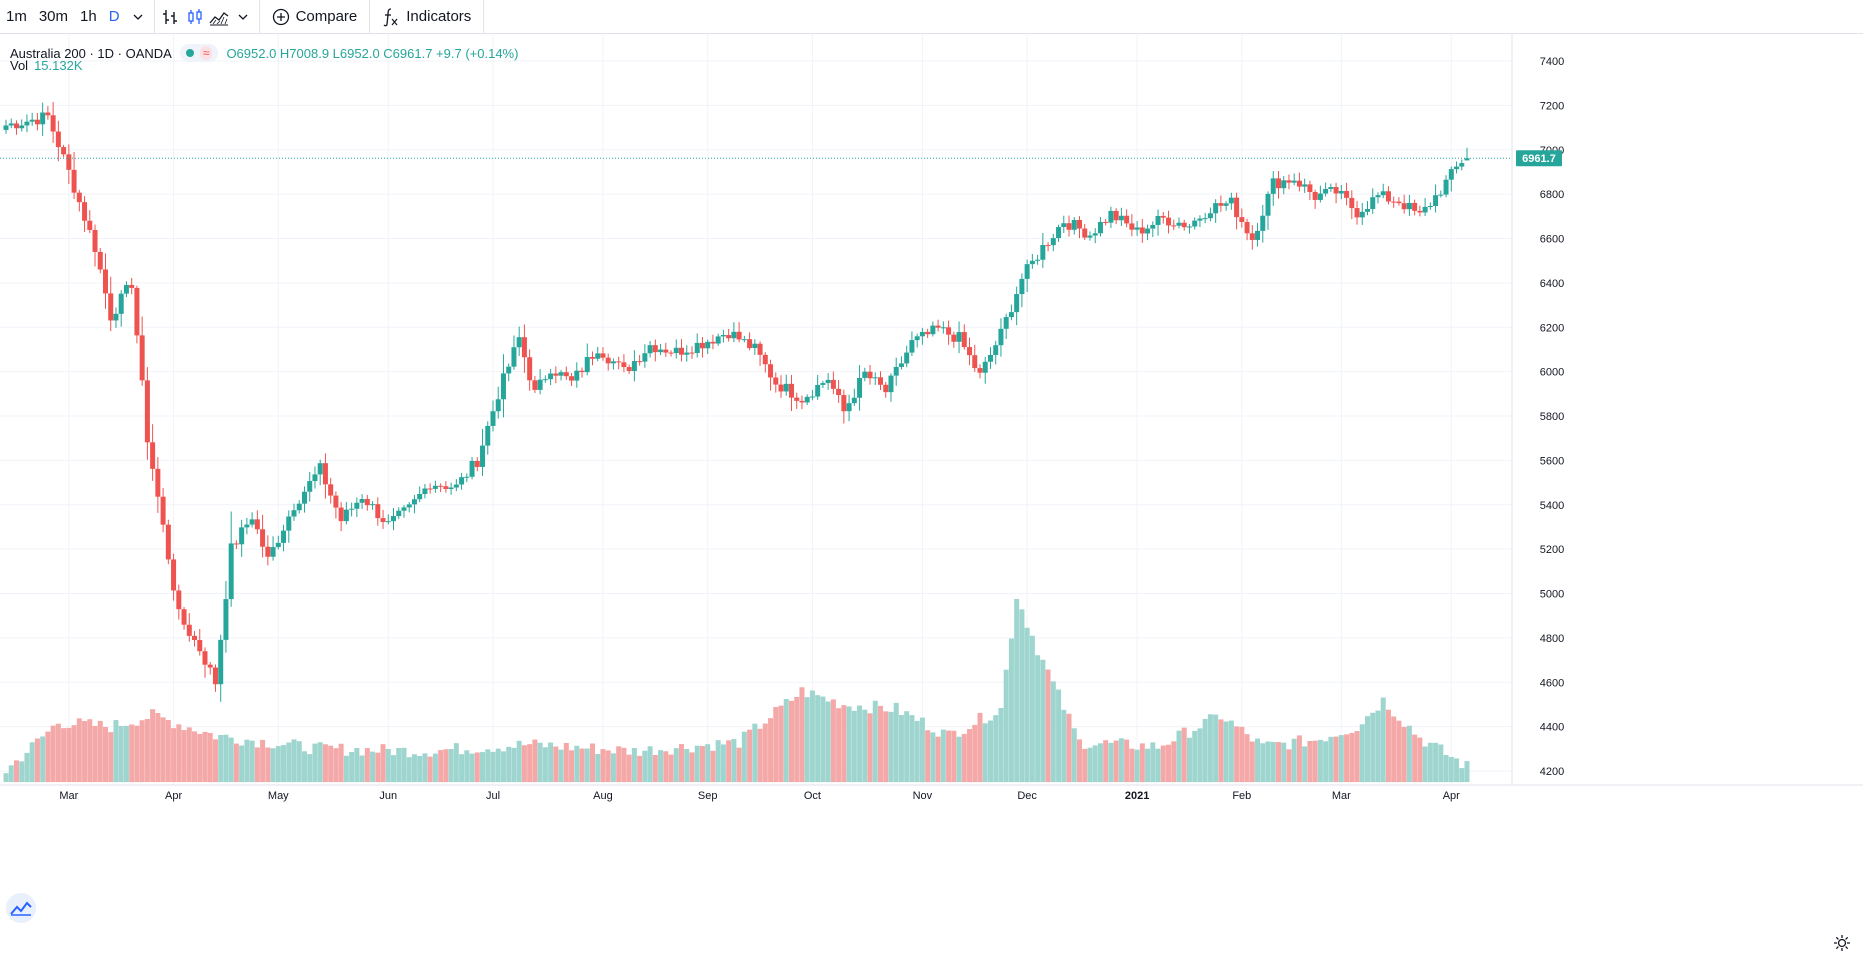 The width and height of the screenshot is (1863, 957). I want to click on interval-1m: 1m, so click(16, 16).